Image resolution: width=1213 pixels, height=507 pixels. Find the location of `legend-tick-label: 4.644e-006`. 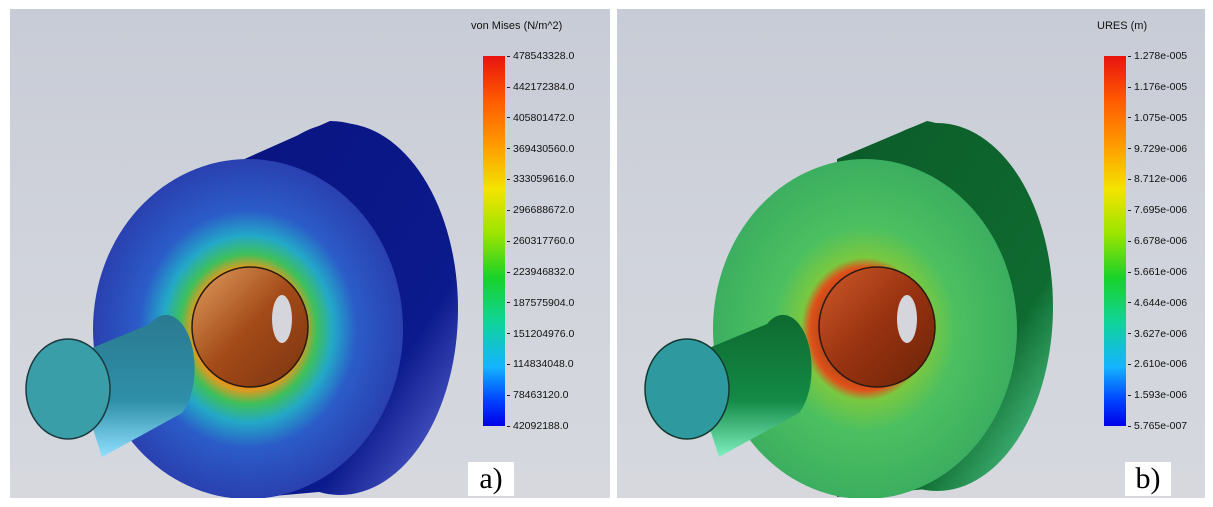

legend-tick-label: 4.644e-006 is located at coordinates (1157, 303).